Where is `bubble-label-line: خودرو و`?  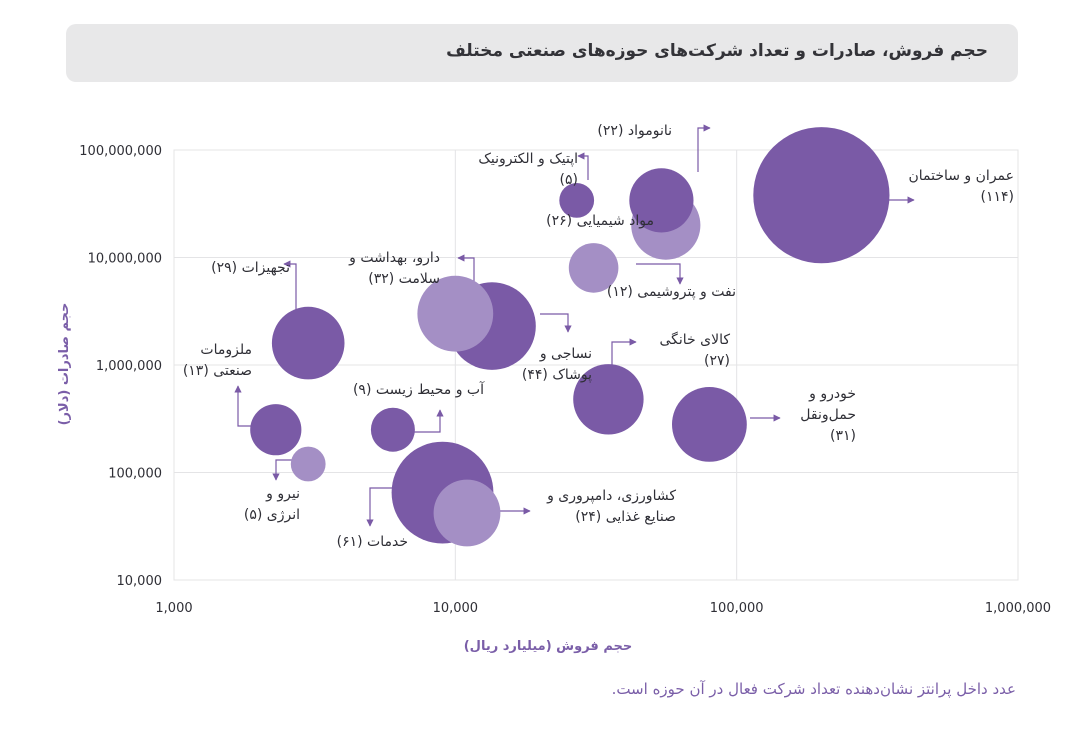
bubble-label-line: خودرو و is located at coordinates (832, 394).